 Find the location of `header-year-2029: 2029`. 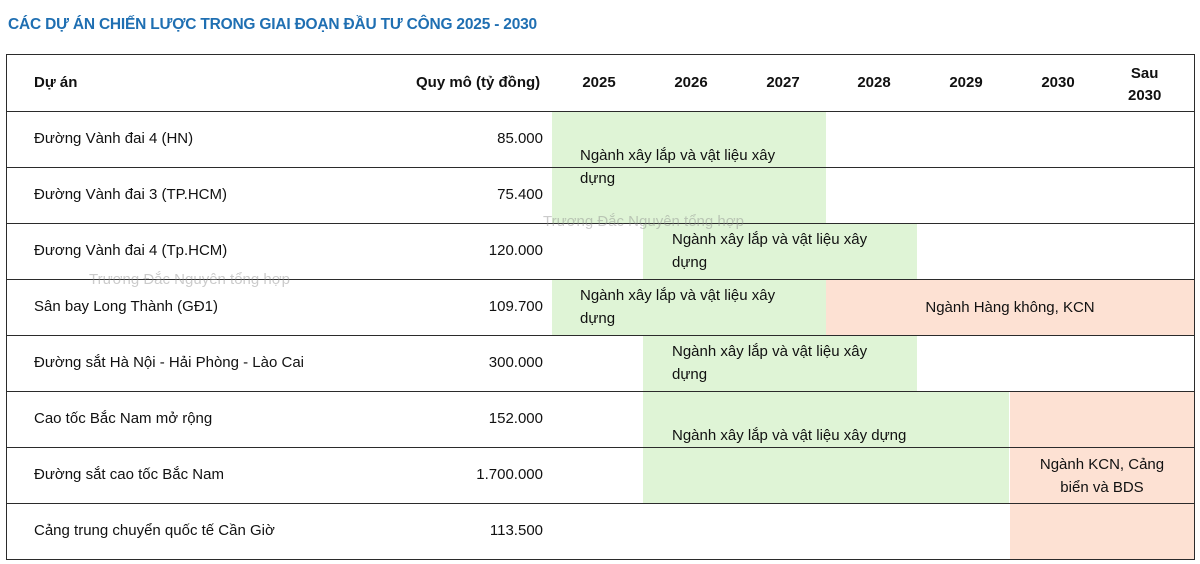

header-year-2029: 2029 is located at coordinates (966, 82).